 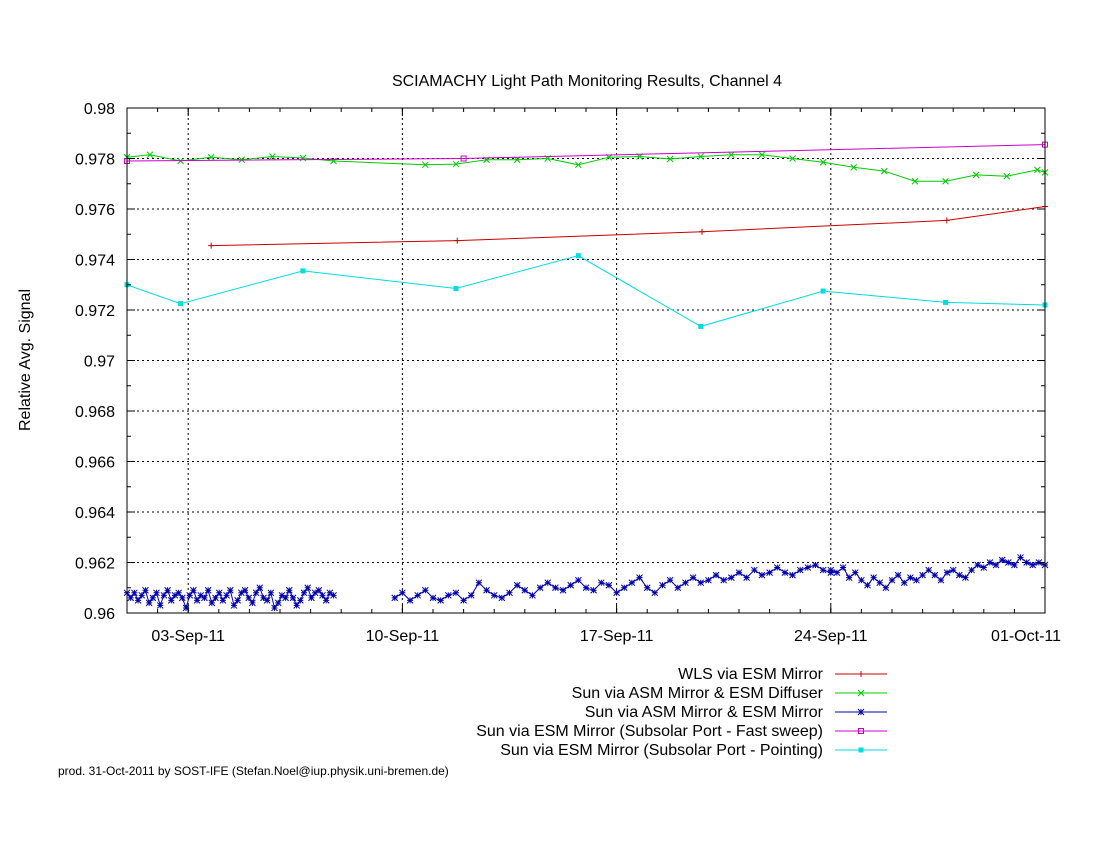 I want to click on series-sun-via-esm-mirror-subsolar-port-fast-sweep, so click(x=586, y=153).